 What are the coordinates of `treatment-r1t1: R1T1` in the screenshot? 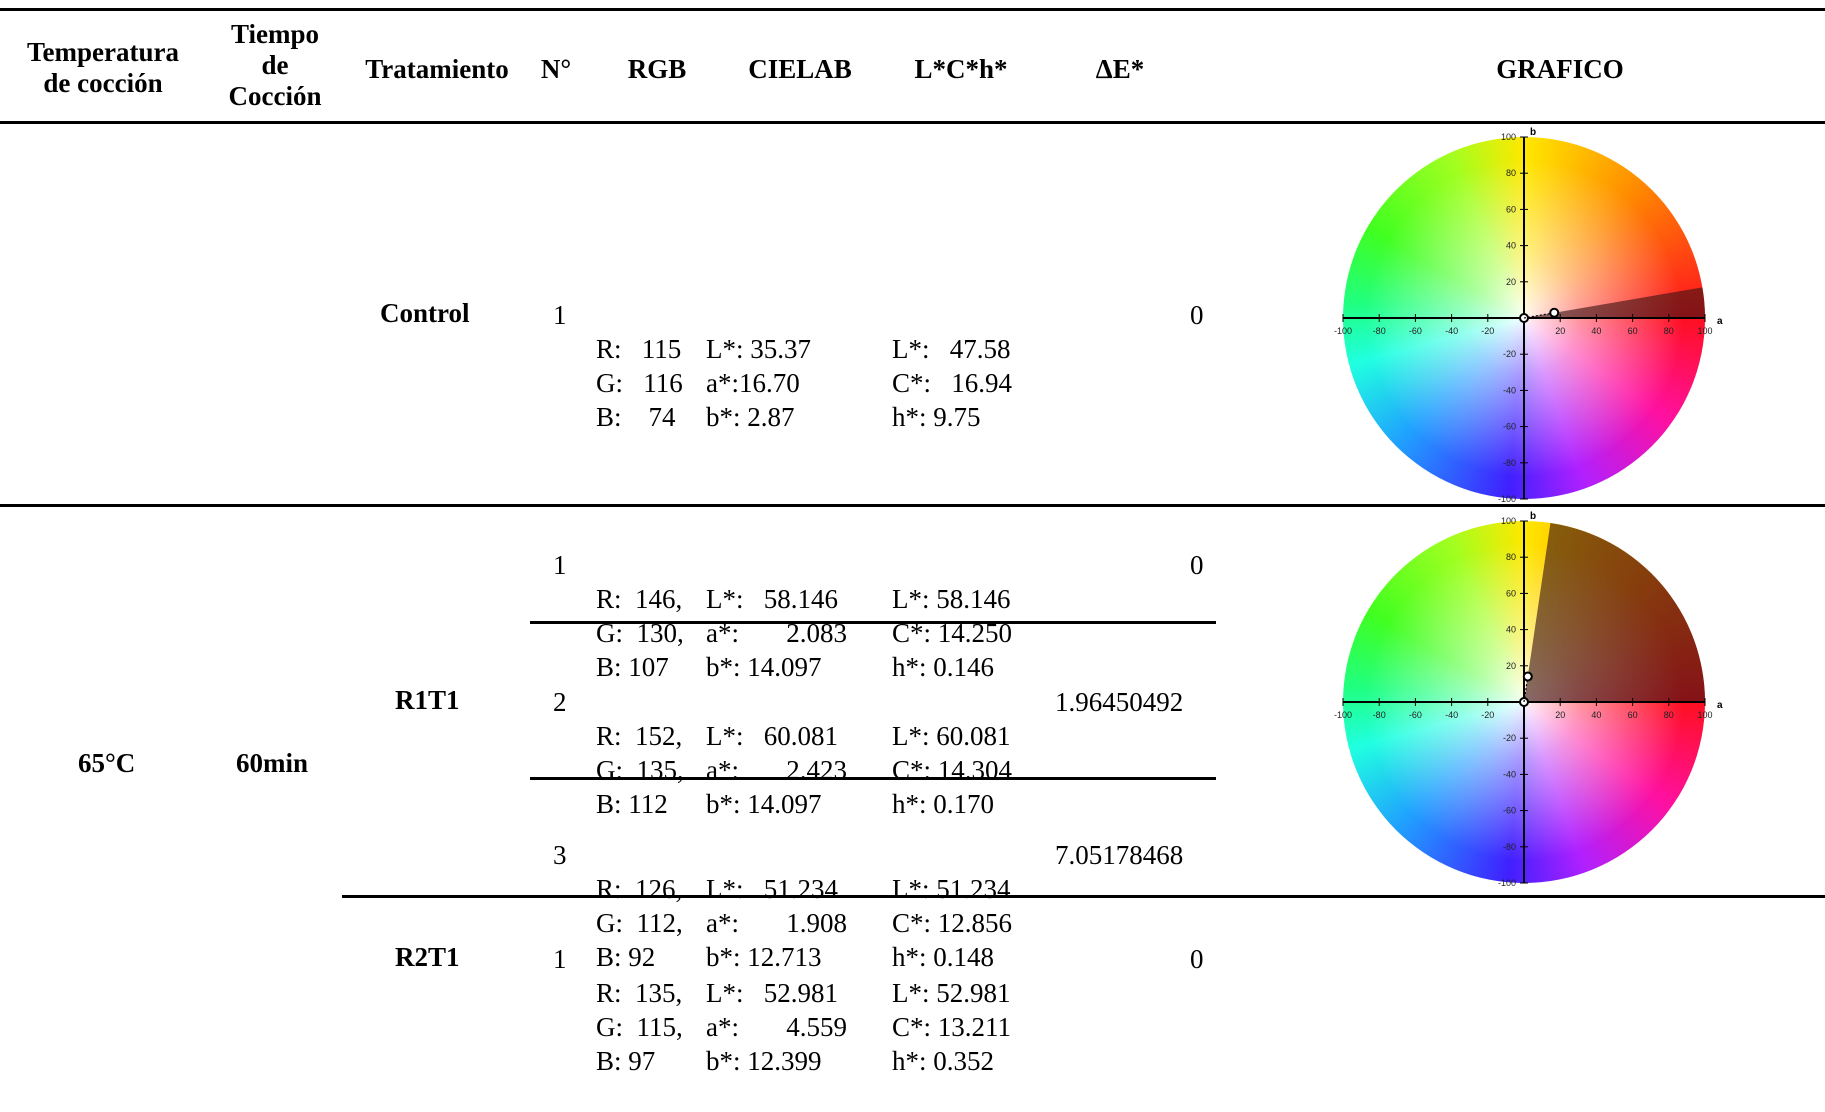 It's located at (427, 700).